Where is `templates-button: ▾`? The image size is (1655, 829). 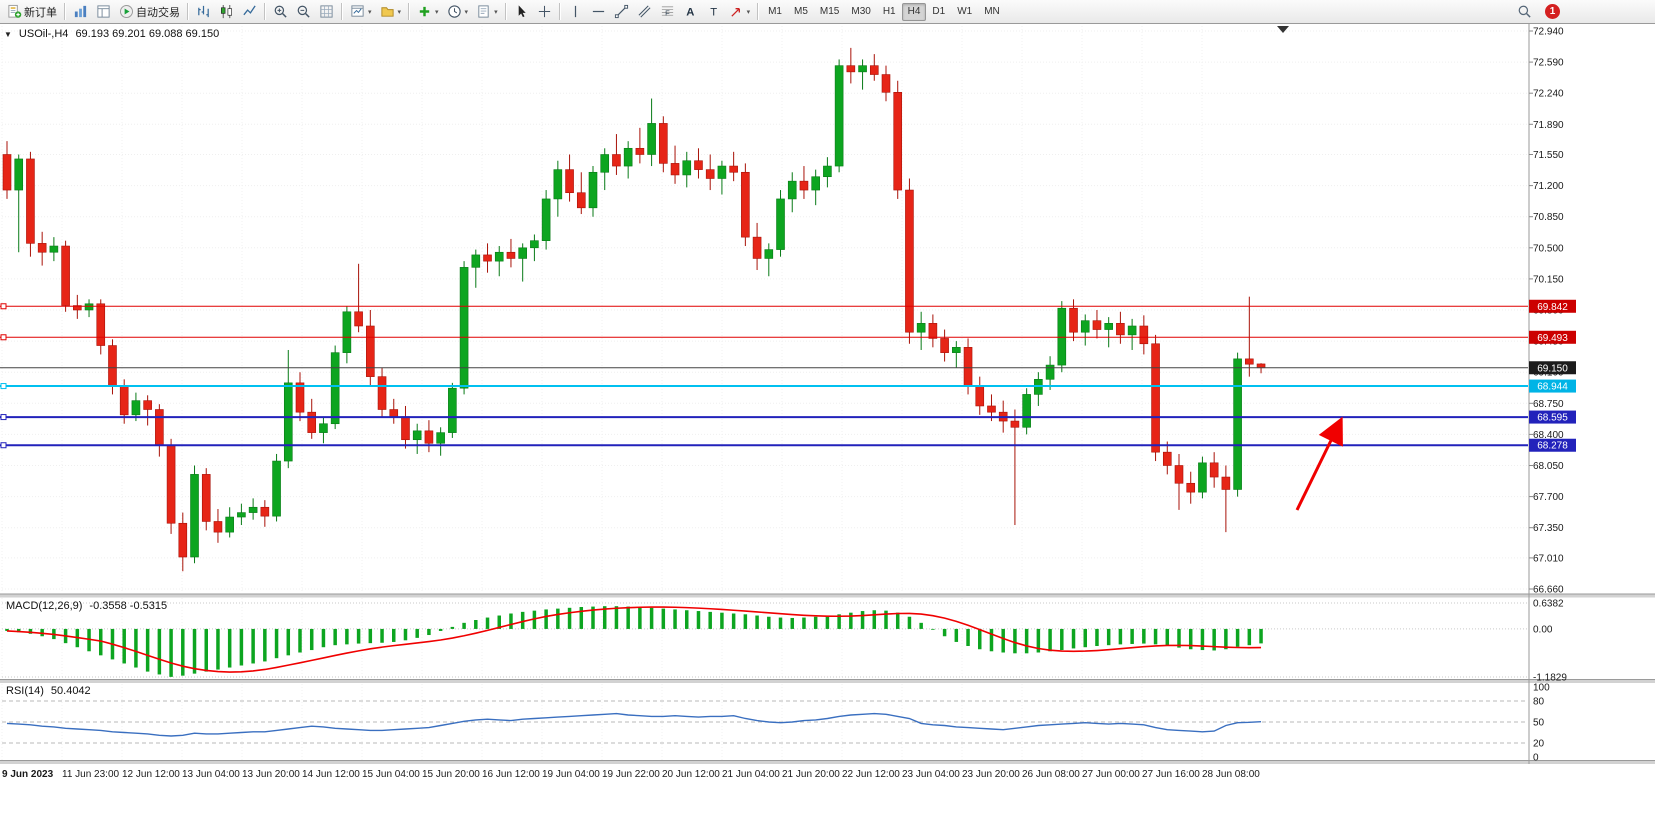 templates-button: ▾ is located at coordinates (487, 12).